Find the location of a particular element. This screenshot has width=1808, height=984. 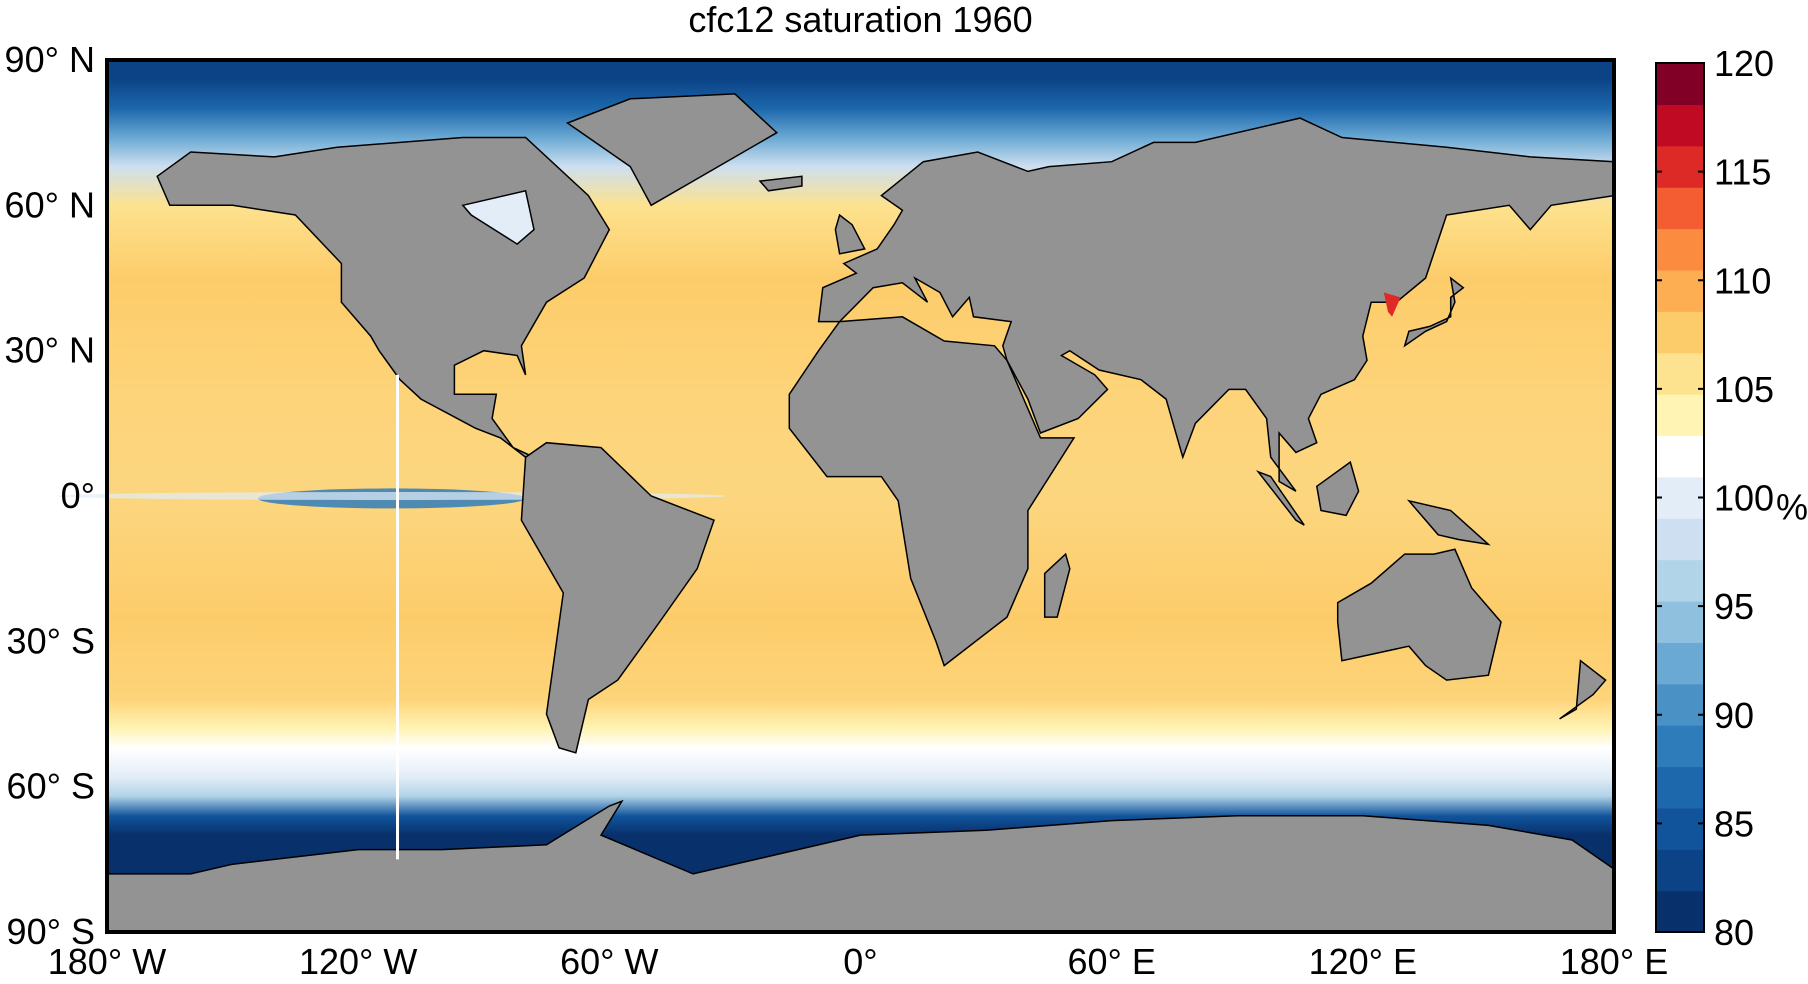

map-title: cfc12 saturation 1960 is located at coordinates (860, 20).